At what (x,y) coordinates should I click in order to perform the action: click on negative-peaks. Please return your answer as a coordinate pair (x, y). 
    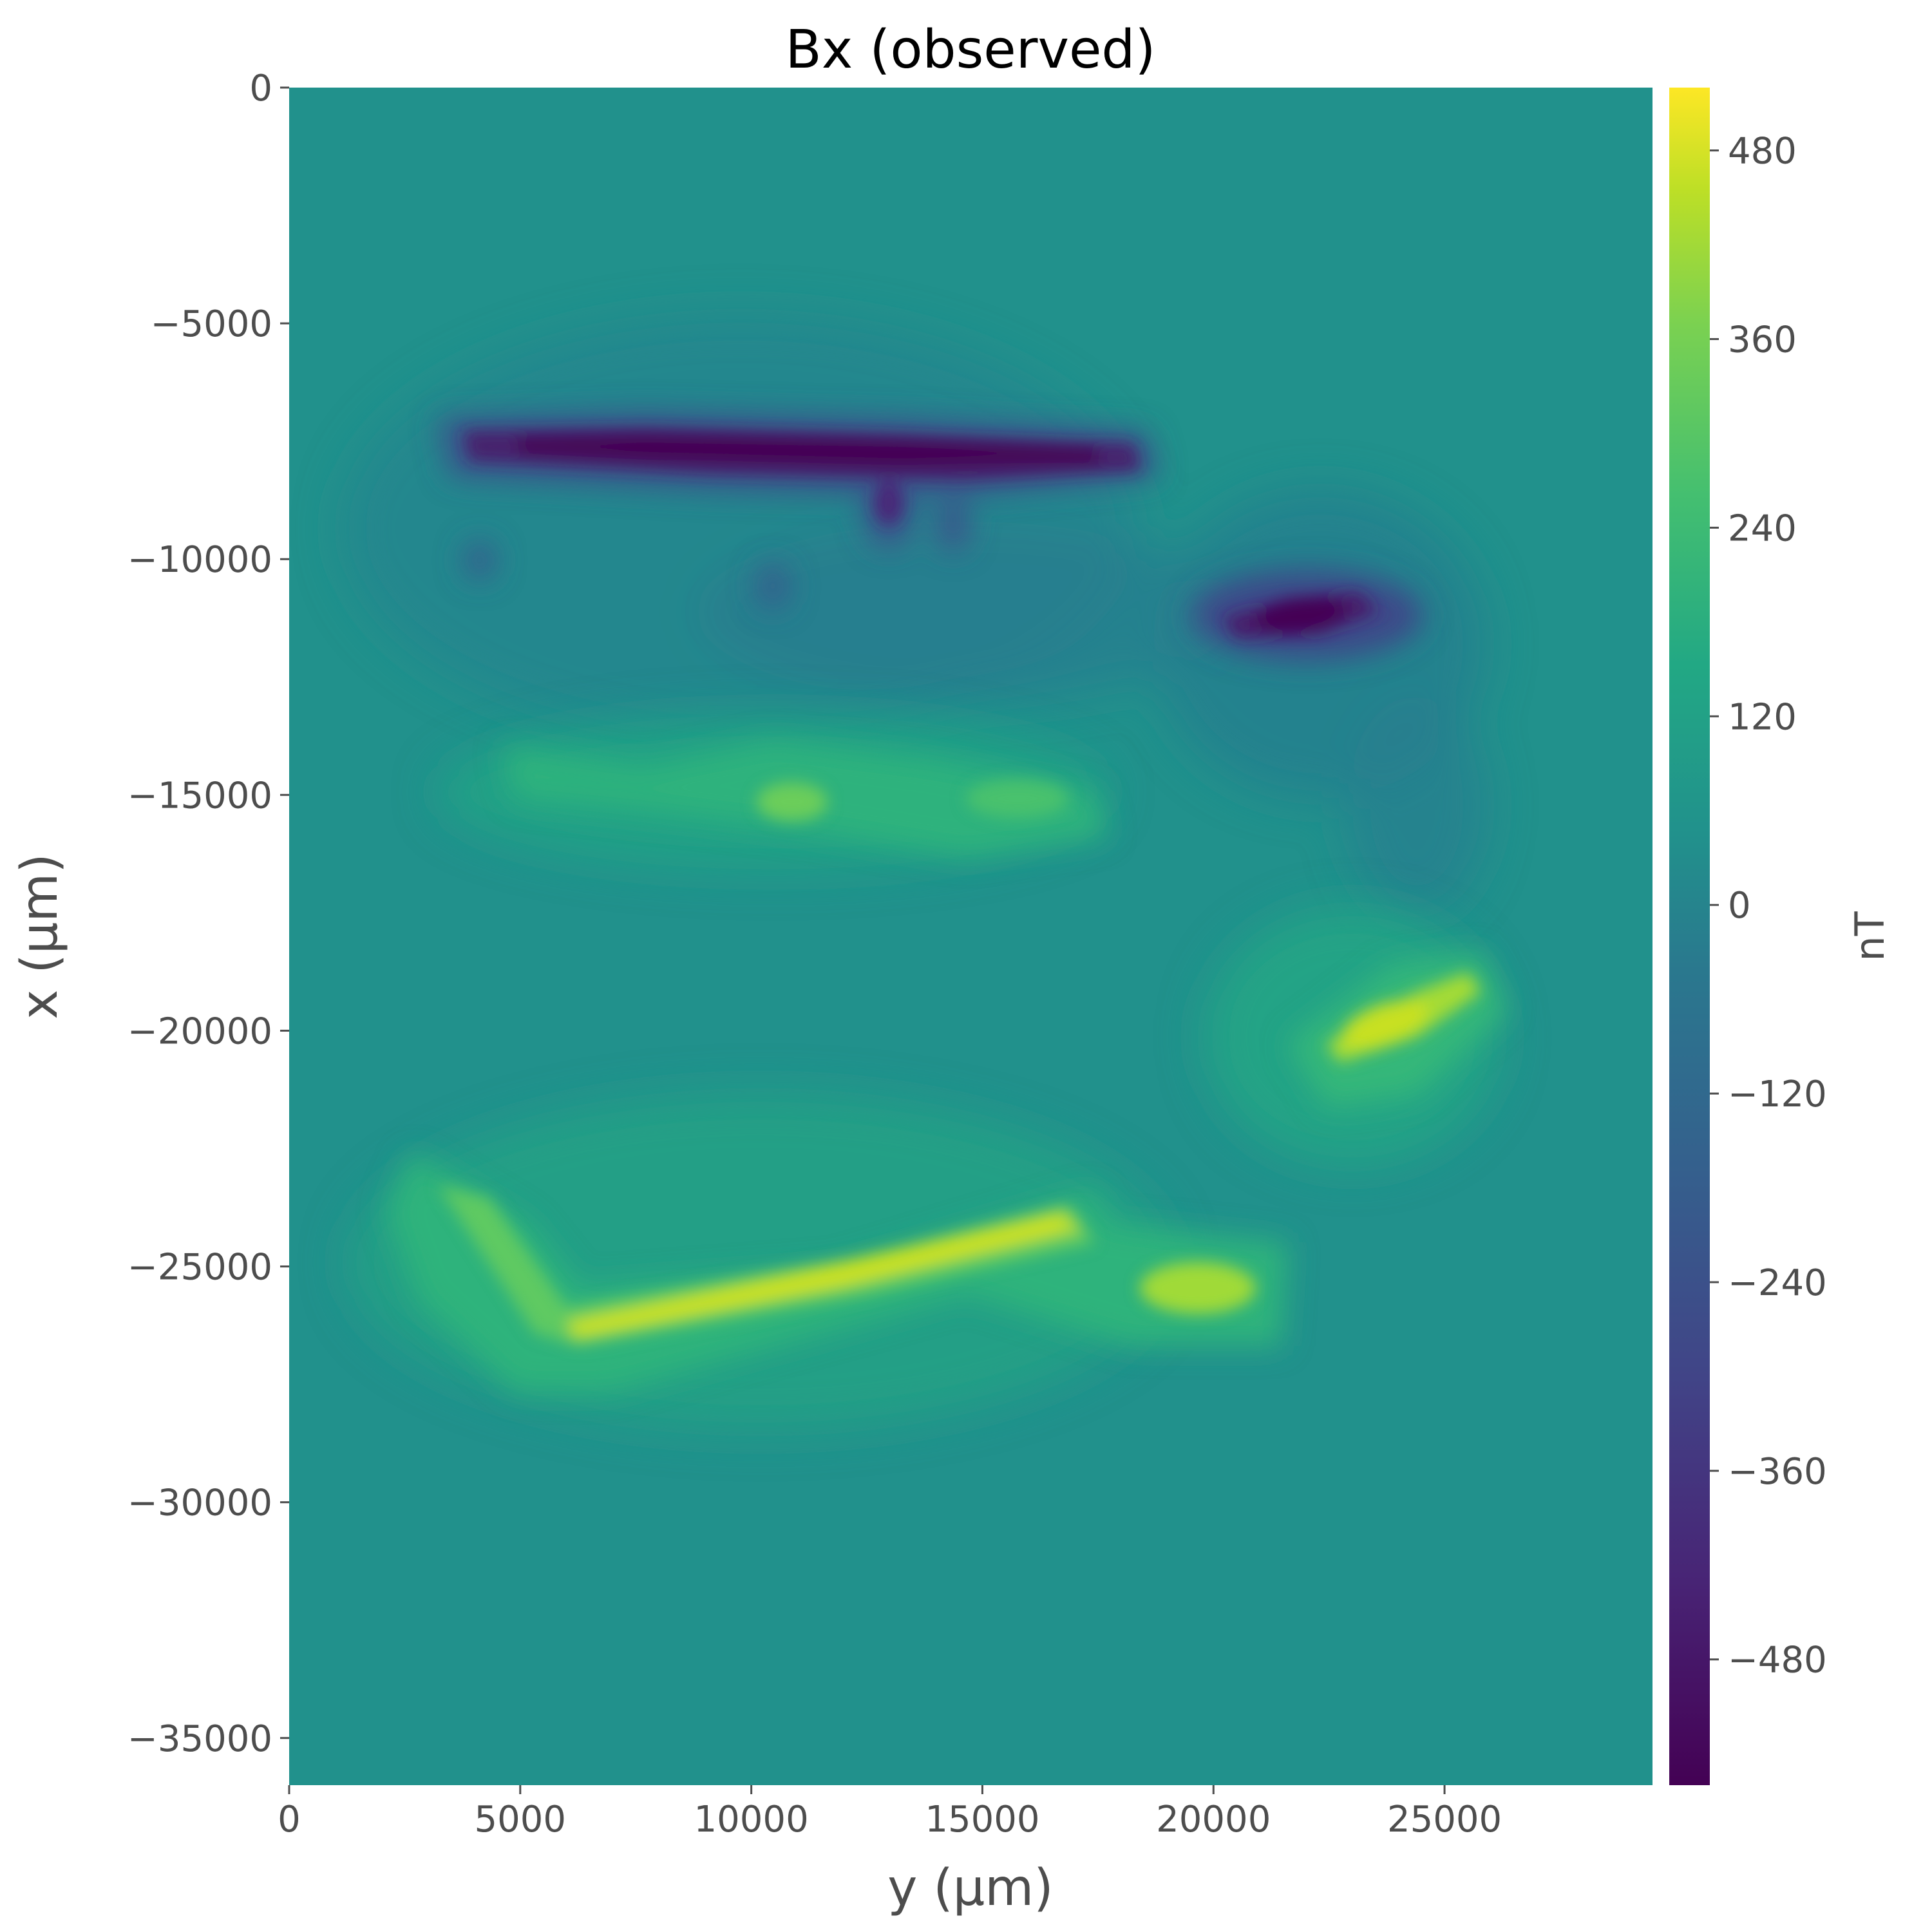
    Looking at the image, I should click on (921, 533).